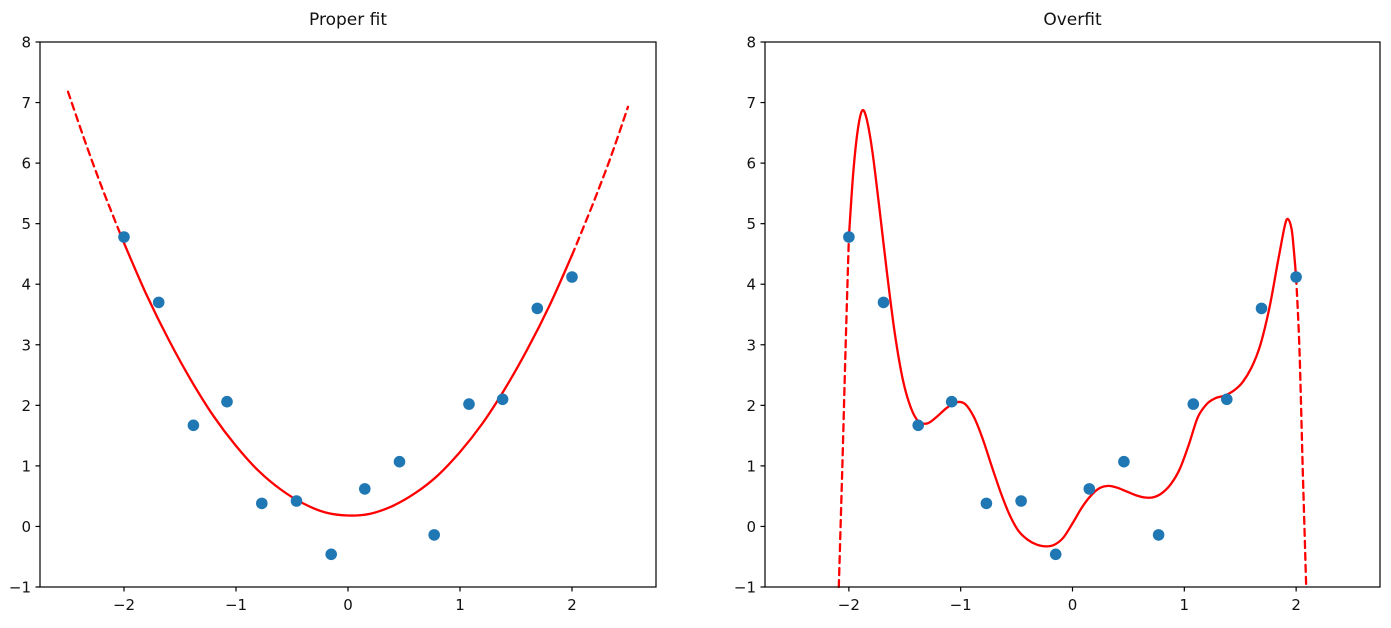 This screenshot has height=628, width=1391. Describe the element at coordinates (1072, 20) in the screenshot. I see `plot-title-overfit: Overfit` at that location.